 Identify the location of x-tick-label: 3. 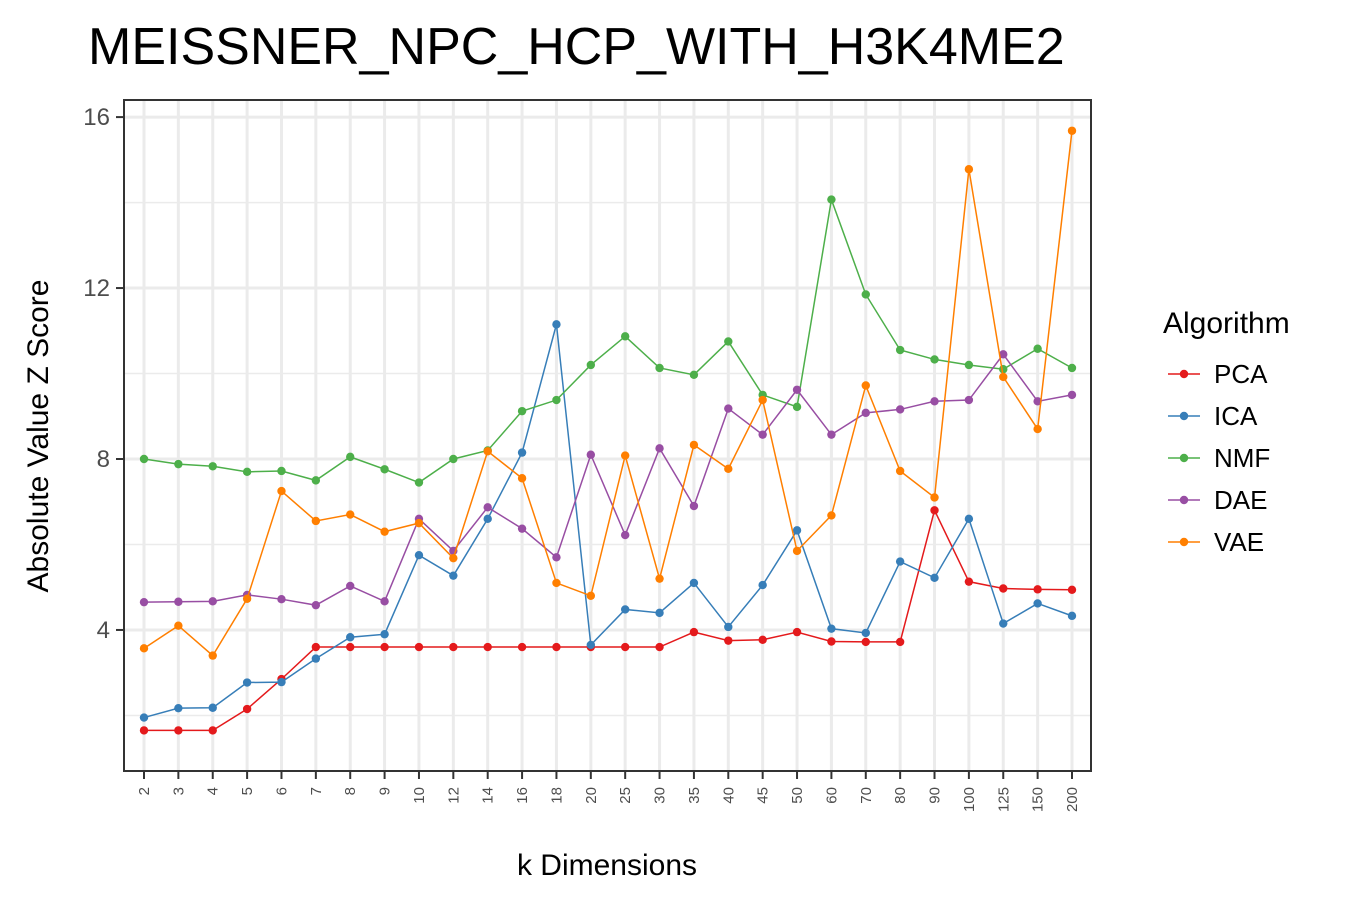
(178, 791).